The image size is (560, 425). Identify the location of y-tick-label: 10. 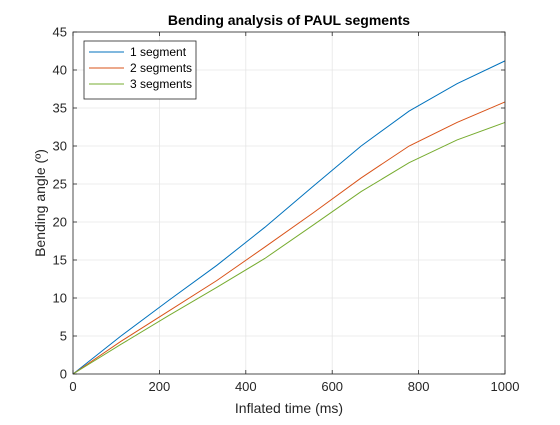
(60, 298).